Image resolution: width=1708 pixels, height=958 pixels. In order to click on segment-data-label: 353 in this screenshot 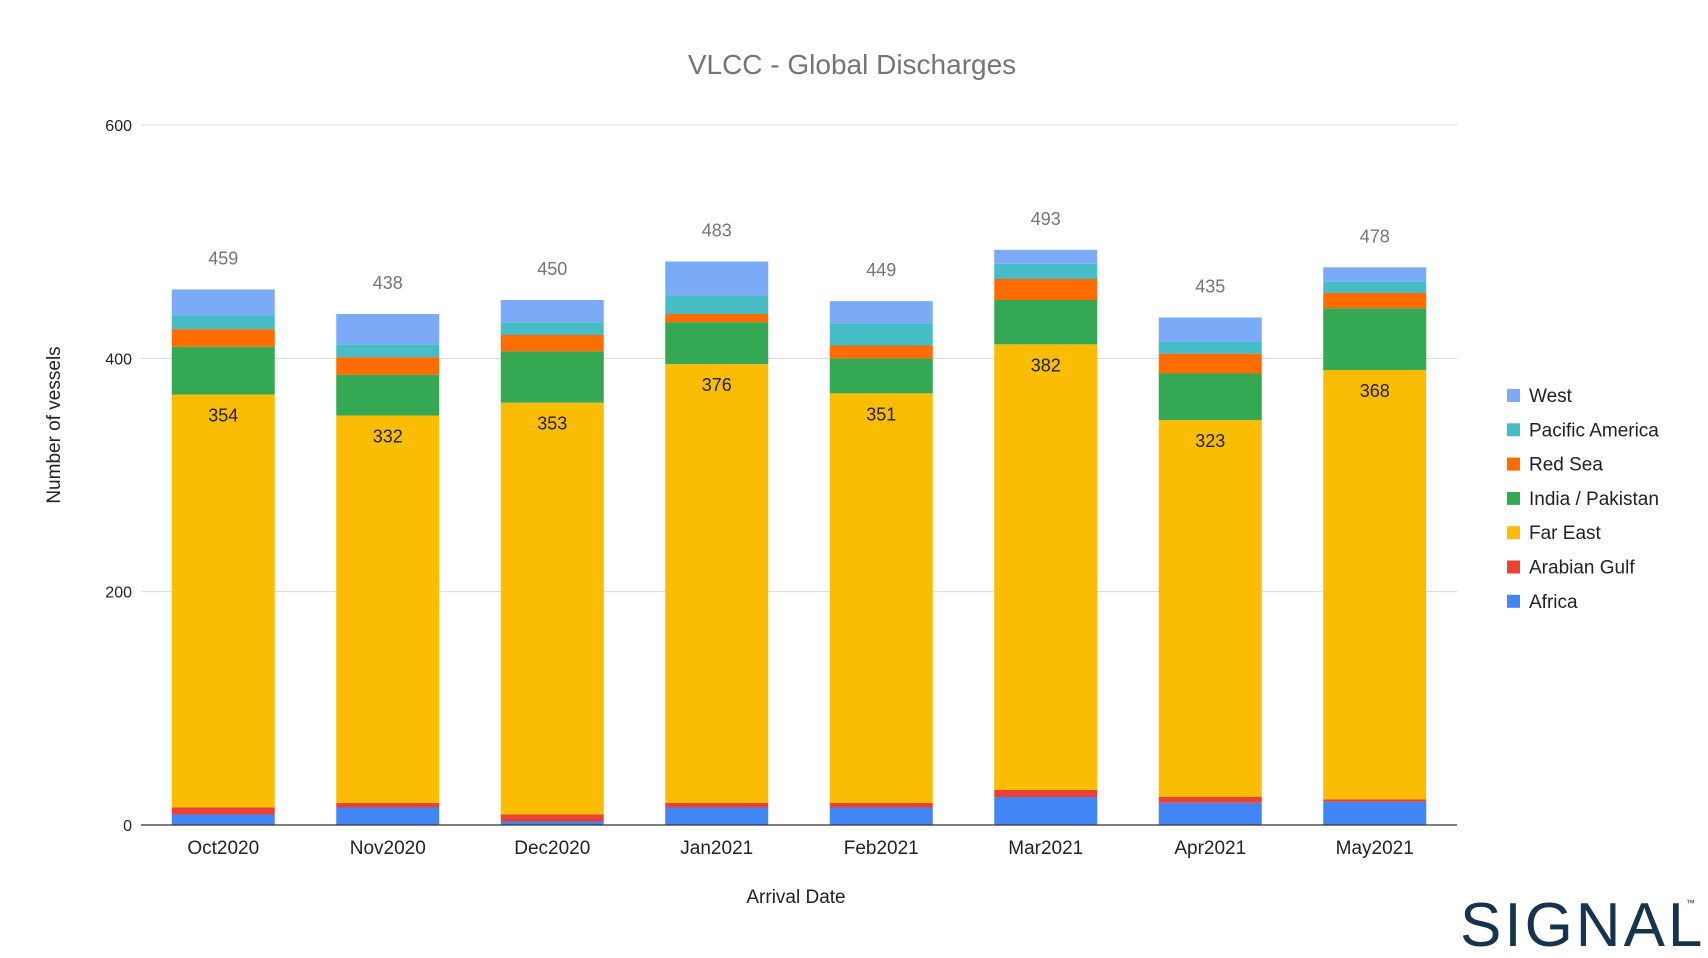, I will do `click(552, 424)`.